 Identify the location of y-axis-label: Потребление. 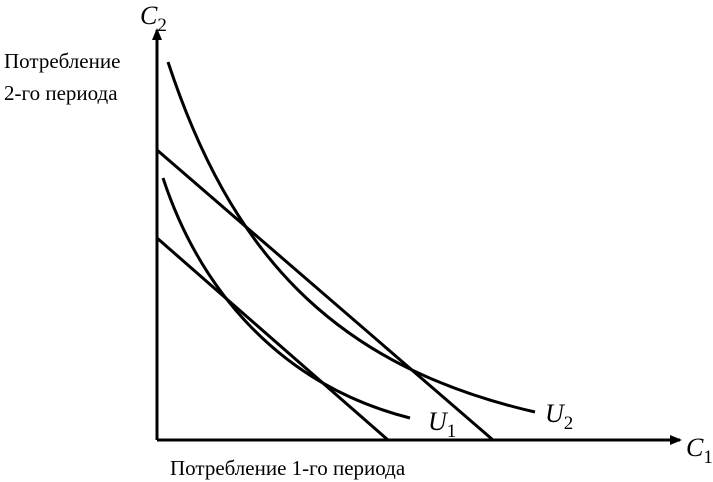
(62, 61).